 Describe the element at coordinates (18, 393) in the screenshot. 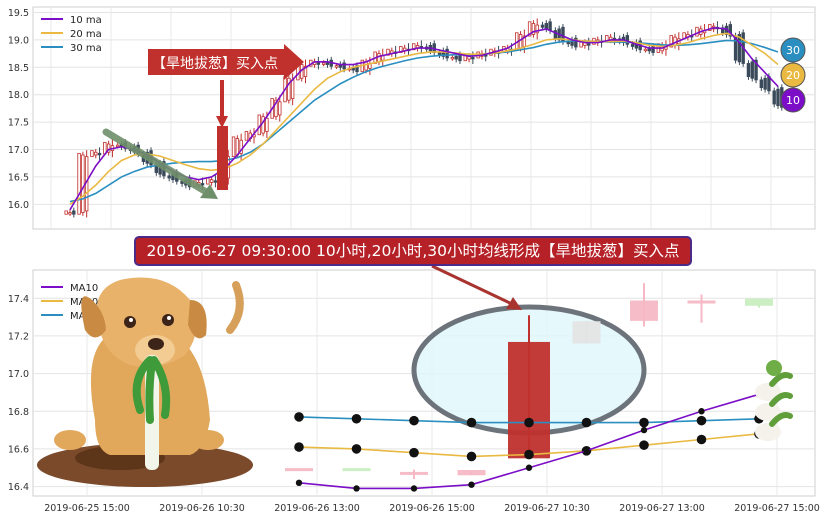

I see `bottom-y-ticks: 16.4 16.6 16.8 17.0 17.2 17.4` at that location.